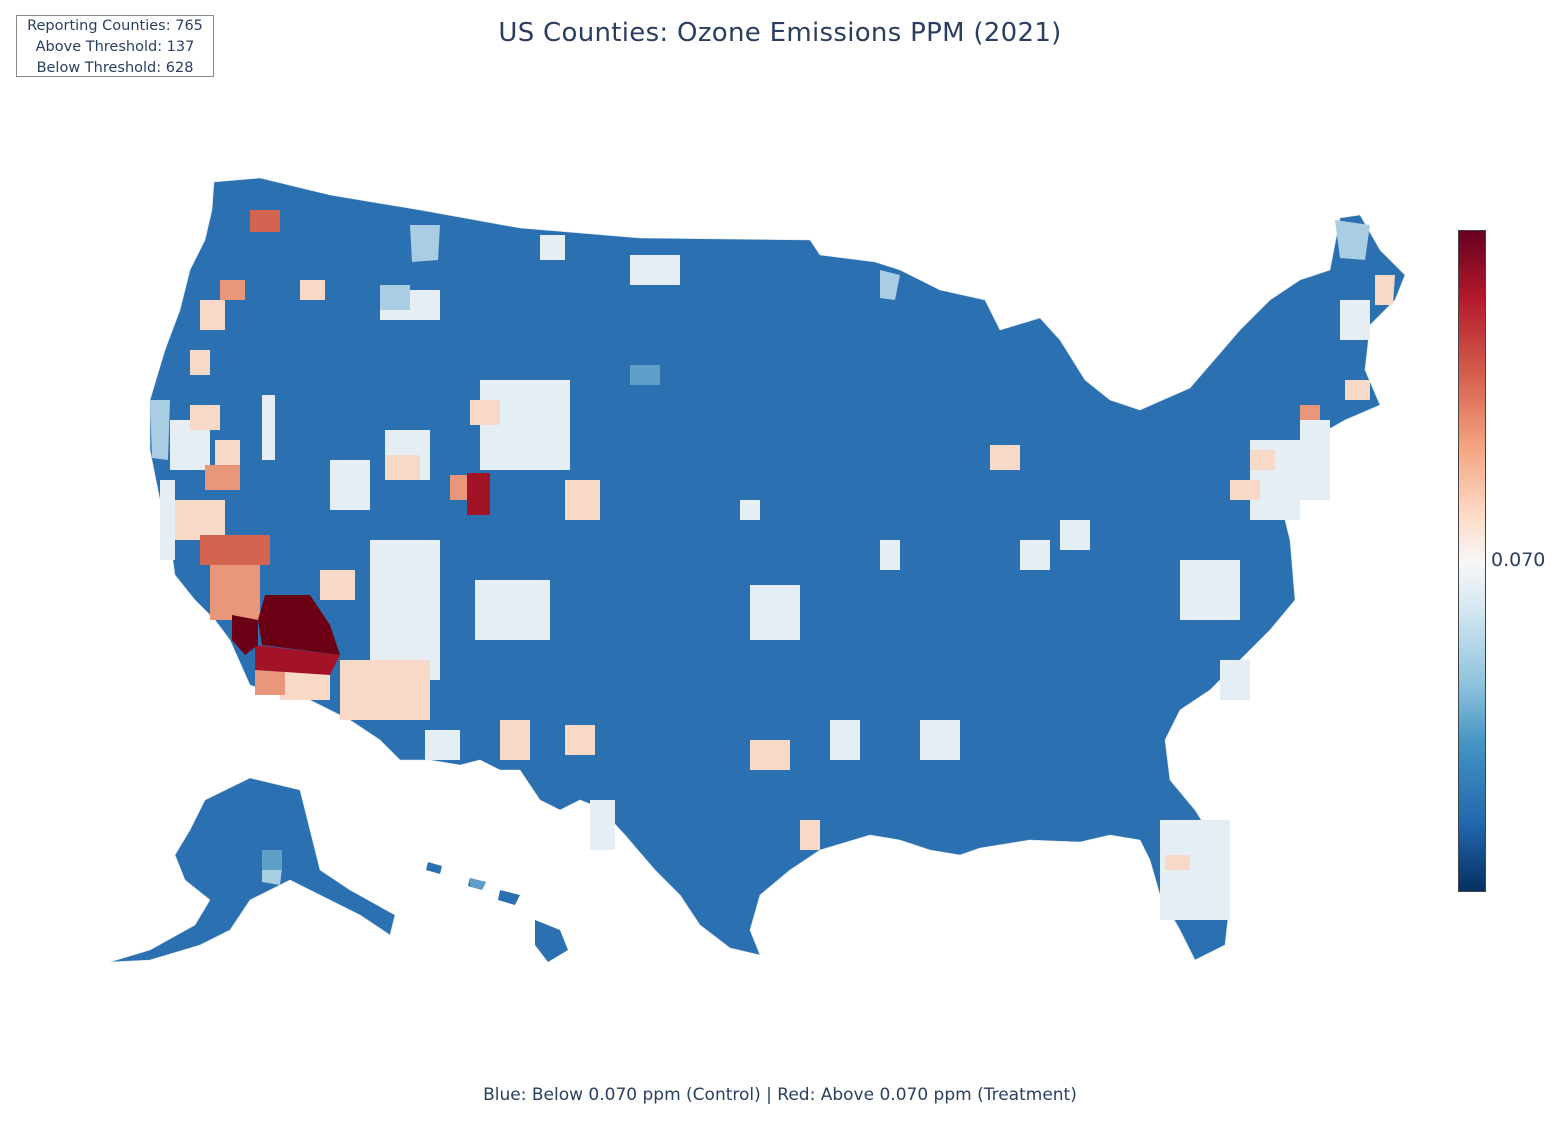 Image resolution: width=1560 pixels, height=1140 pixels. I want to click on reporting-counties-text: Reporting Counties: 765, so click(115, 26).